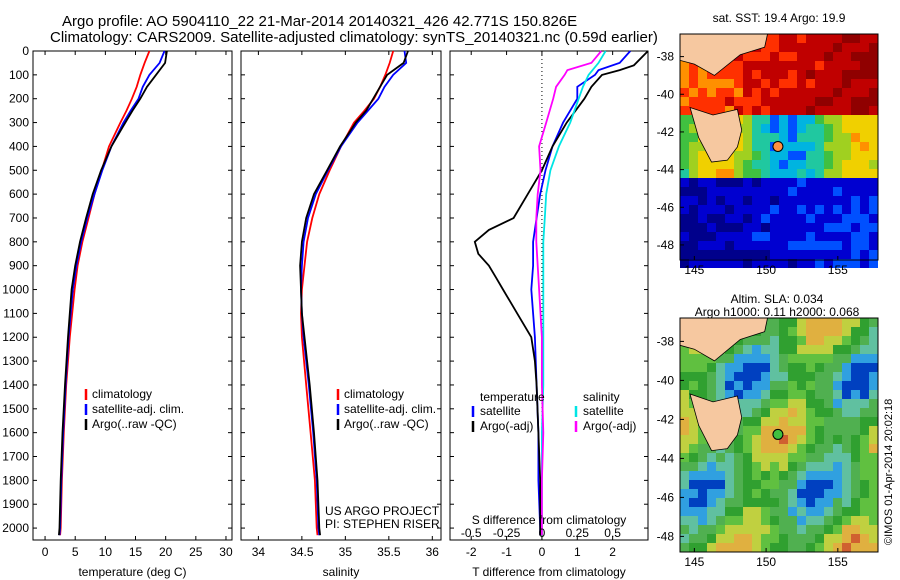  What do you see at coordinates (777, 299) in the screenshot?
I see `sla-map-title: Altim. SLA: 0.034` at bounding box center [777, 299].